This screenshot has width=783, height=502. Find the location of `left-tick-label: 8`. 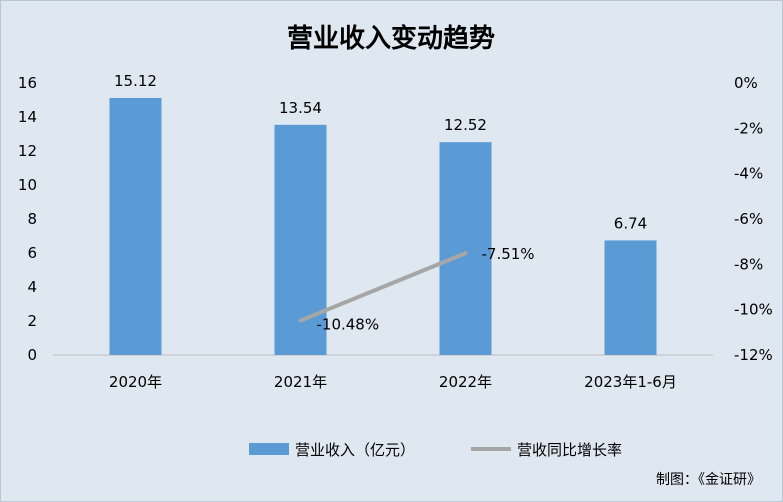

left-tick-label: 8 is located at coordinates (32, 219).